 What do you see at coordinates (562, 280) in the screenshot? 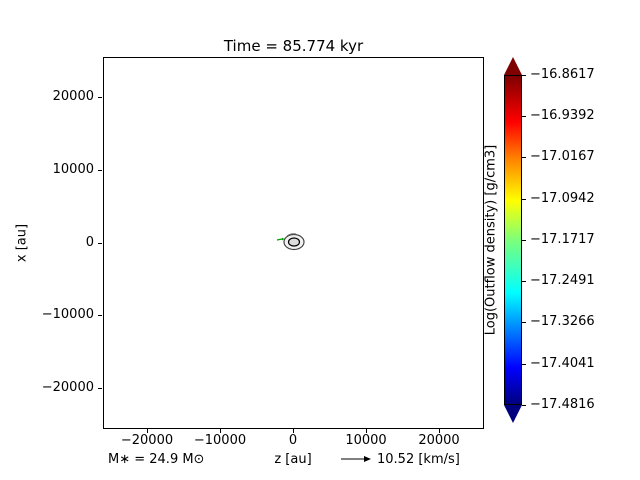
I see `colorbar-tick-label: −17.2491` at bounding box center [562, 280].